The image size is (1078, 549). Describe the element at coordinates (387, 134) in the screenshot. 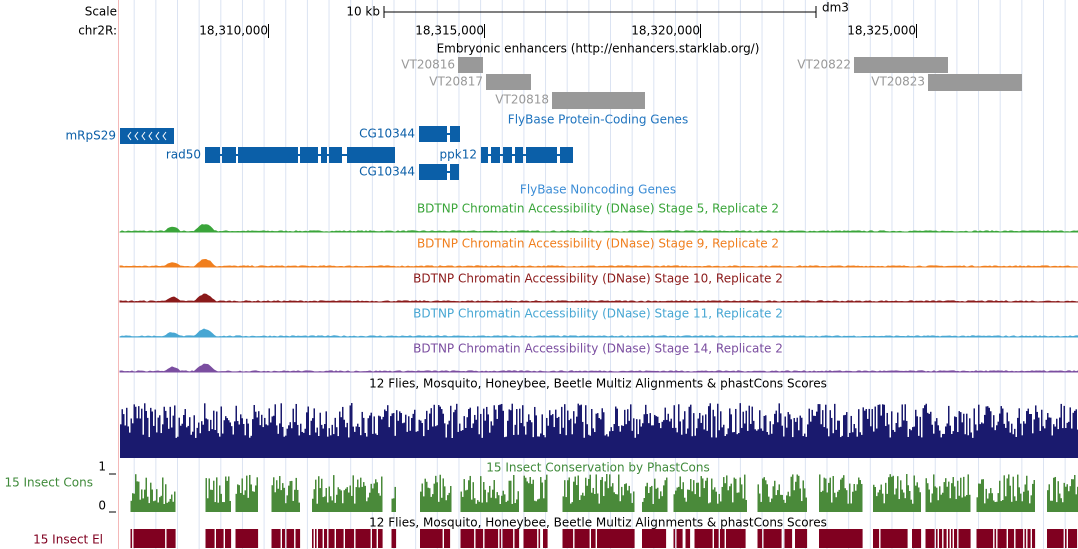

I see `gene-label: CG10344` at that location.